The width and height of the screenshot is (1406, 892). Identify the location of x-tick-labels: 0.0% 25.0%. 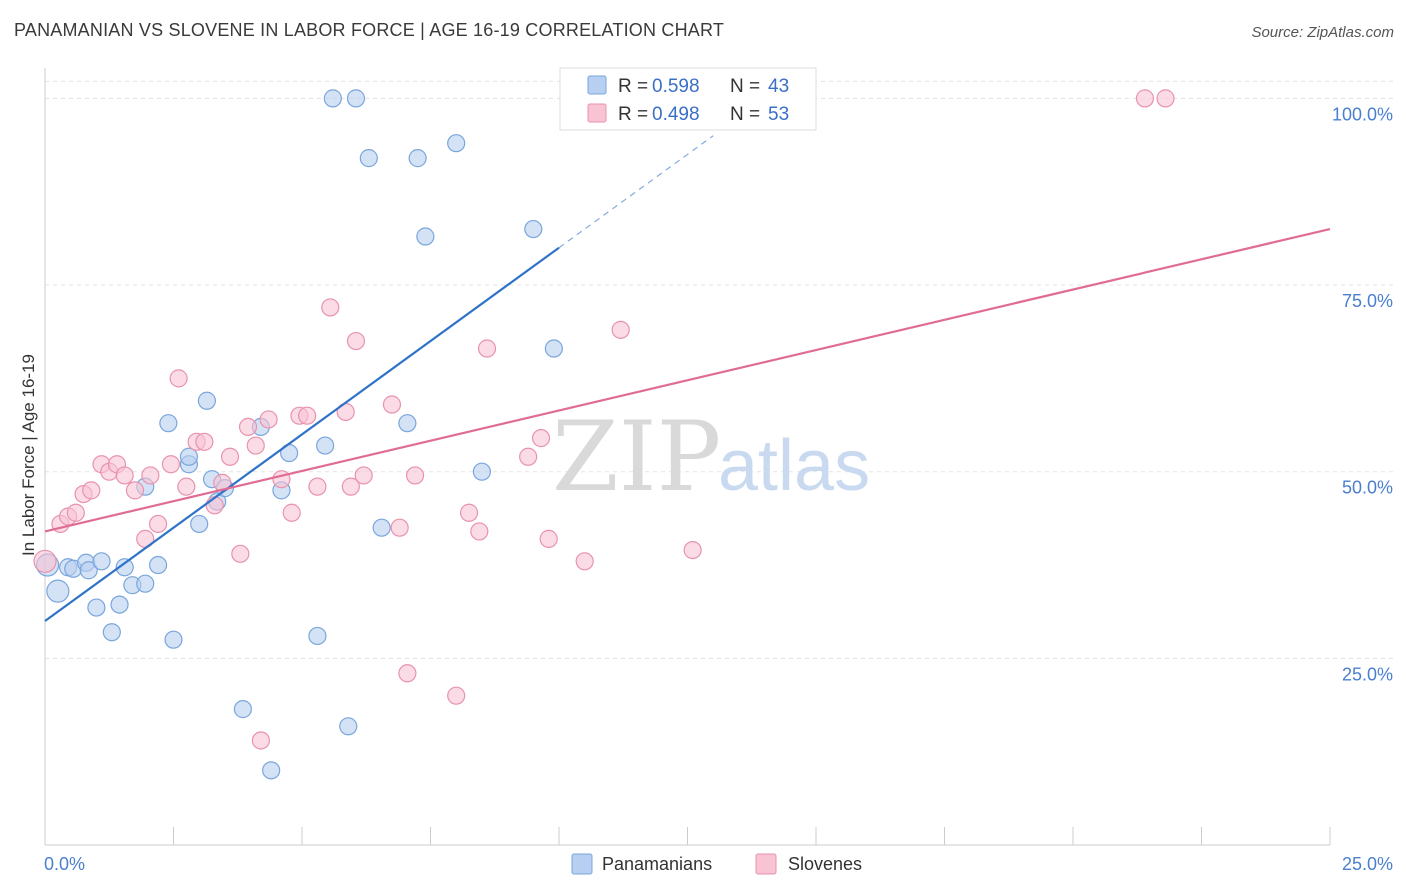
(718, 864).